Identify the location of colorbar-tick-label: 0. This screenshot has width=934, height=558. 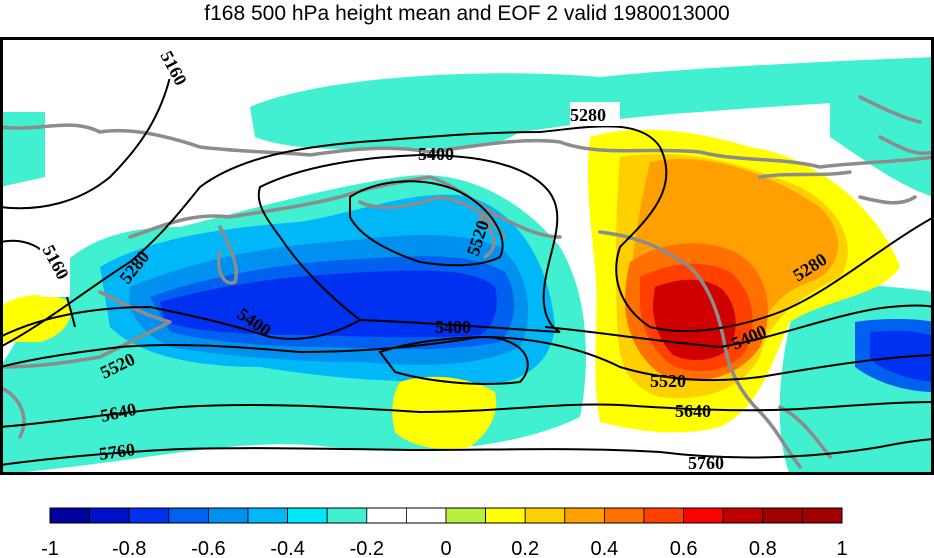
(445, 548).